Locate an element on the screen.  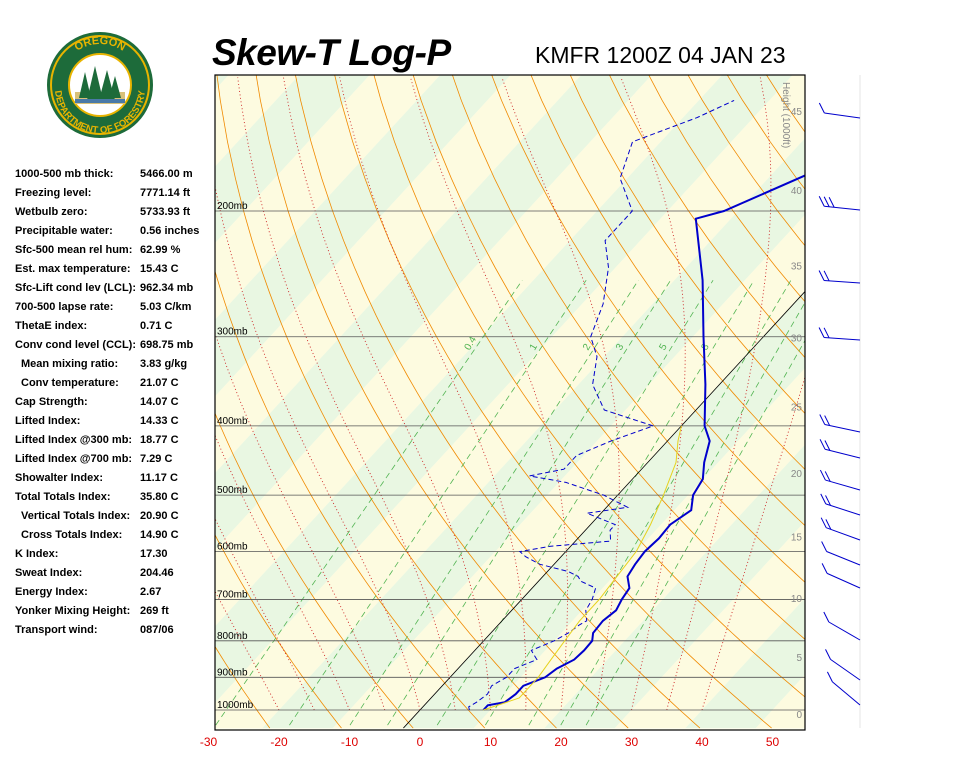
index-row: Sweat Index: 204.46 is located at coordinates (115, 576).